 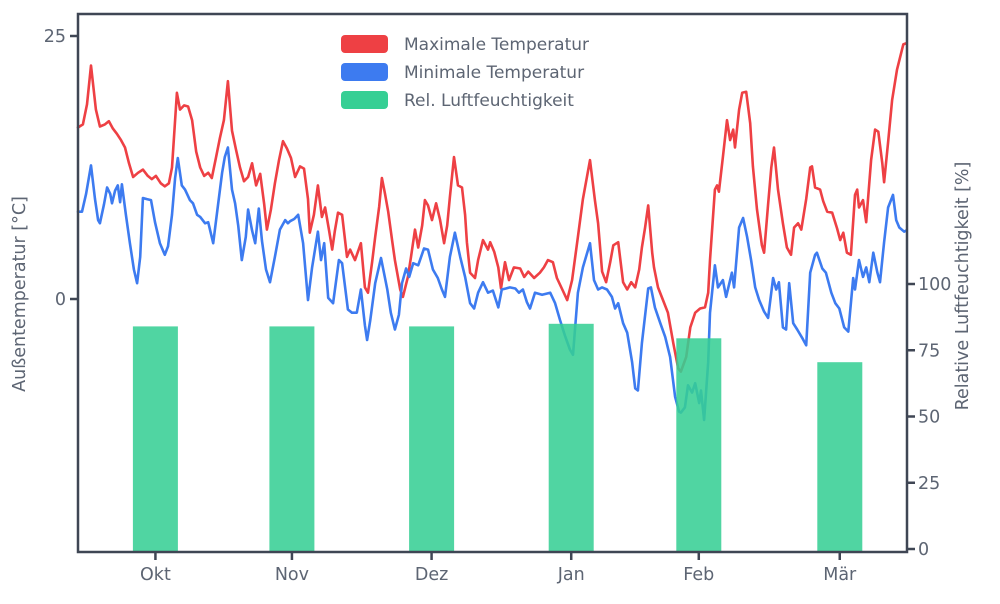 What do you see at coordinates (498, 569) in the screenshot?
I see `x-axis-ticks: Okt Nov Dez Jan Feb Mär` at bounding box center [498, 569].